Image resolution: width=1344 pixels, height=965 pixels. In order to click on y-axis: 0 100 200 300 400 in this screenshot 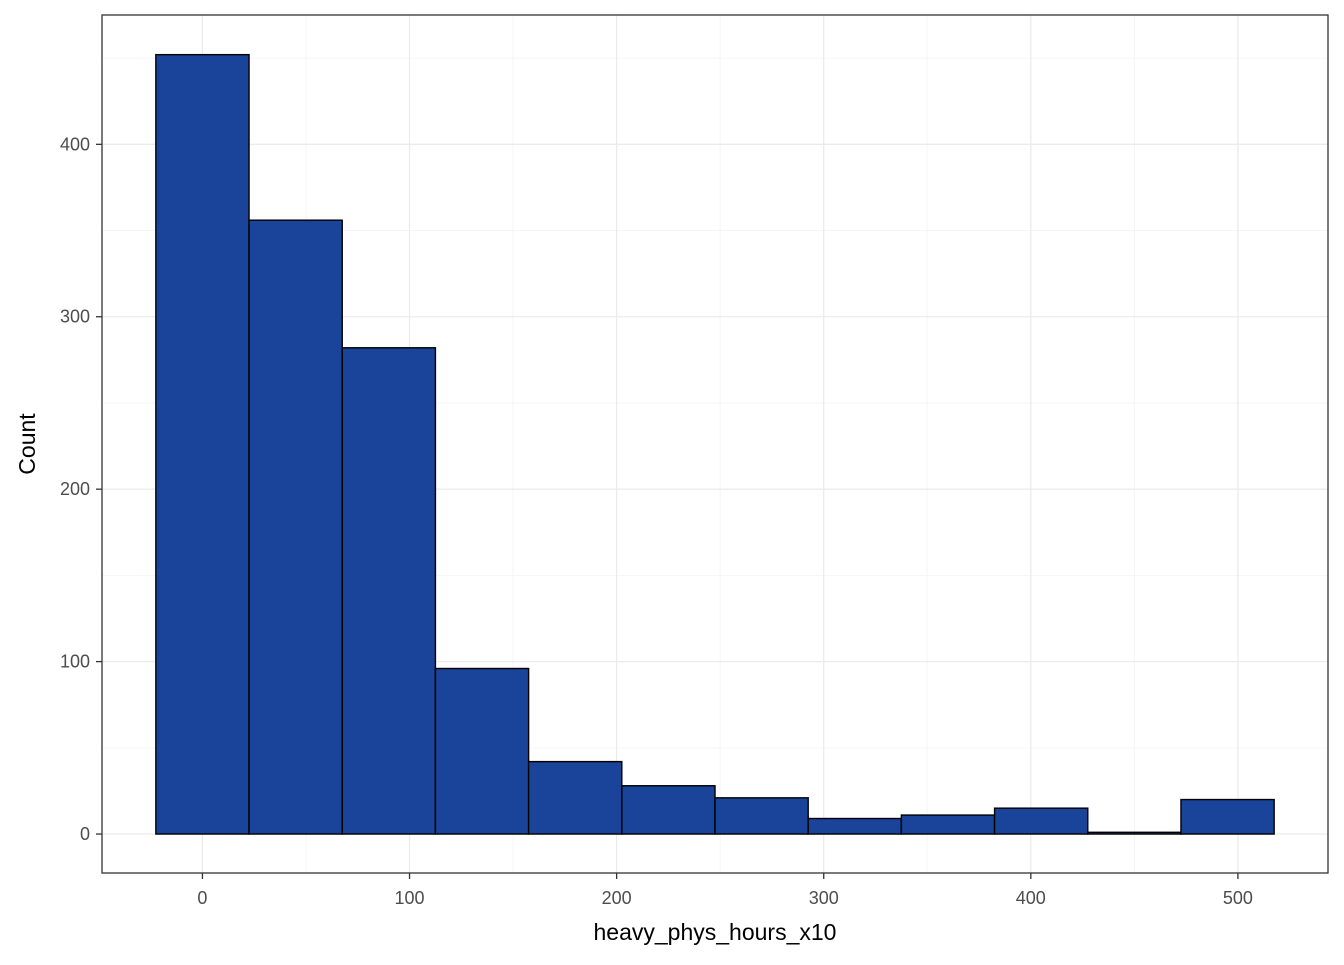, I will do `click(81, 489)`.